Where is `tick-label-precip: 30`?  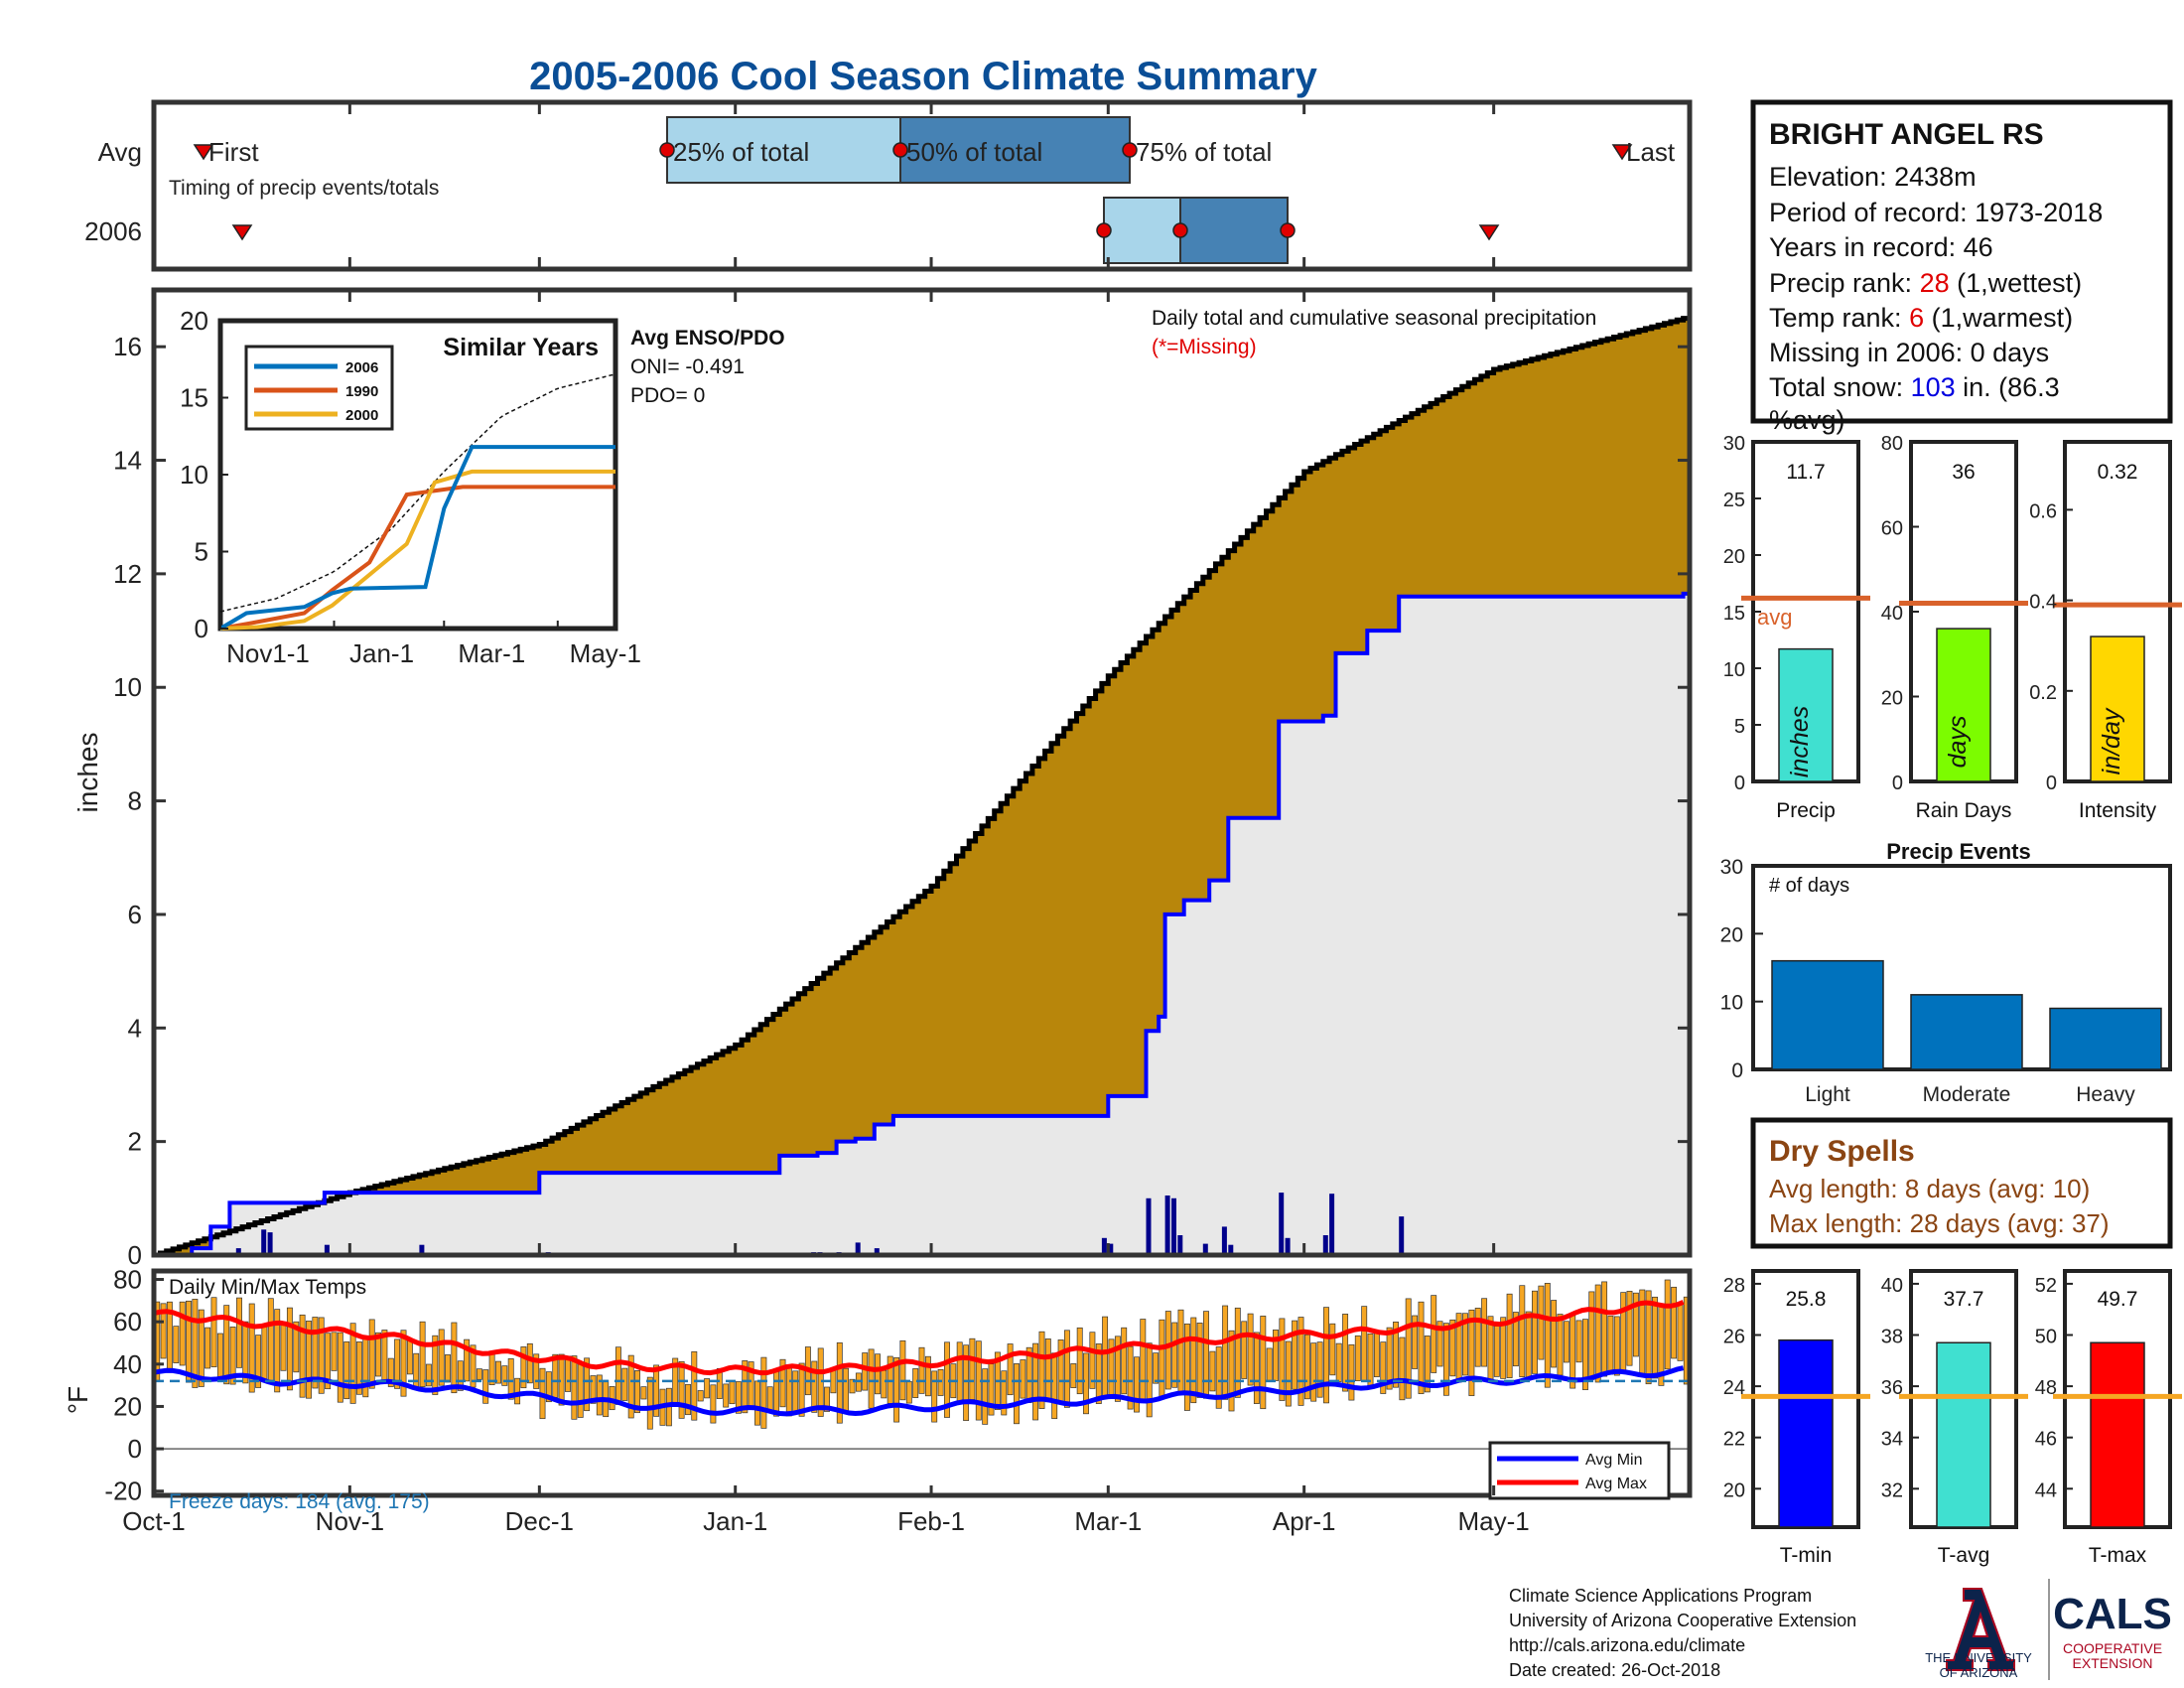 tick-label-precip: 30 is located at coordinates (1734, 444).